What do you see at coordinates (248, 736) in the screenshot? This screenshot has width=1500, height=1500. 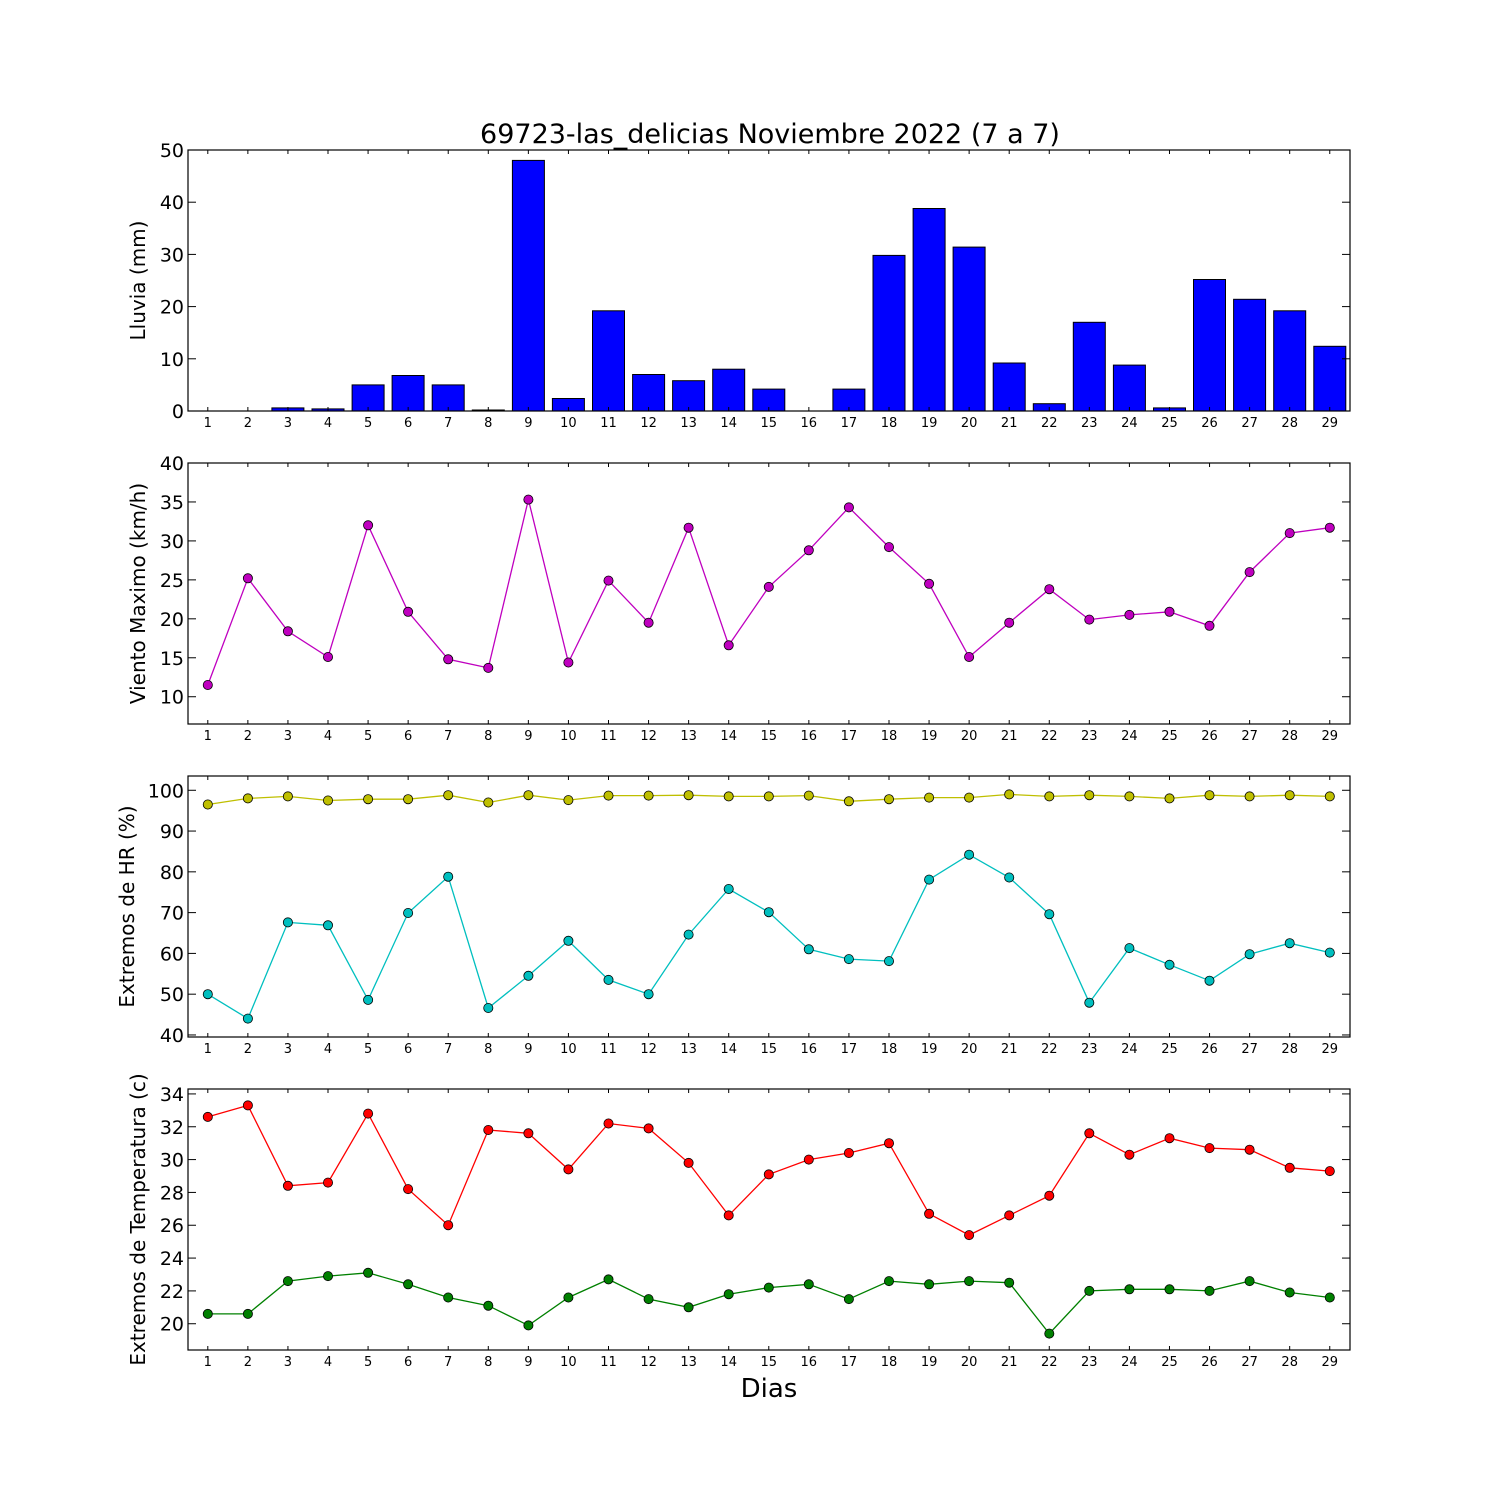 I see `x-tick-label: 2` at bounding box center [248, 736].